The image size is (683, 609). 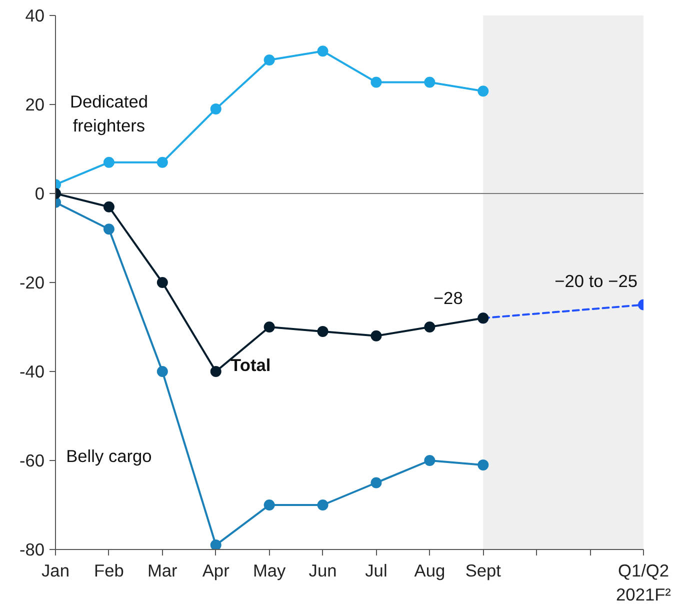 I want to click on x-tick-label: Jun, so click(x=322, y=570).